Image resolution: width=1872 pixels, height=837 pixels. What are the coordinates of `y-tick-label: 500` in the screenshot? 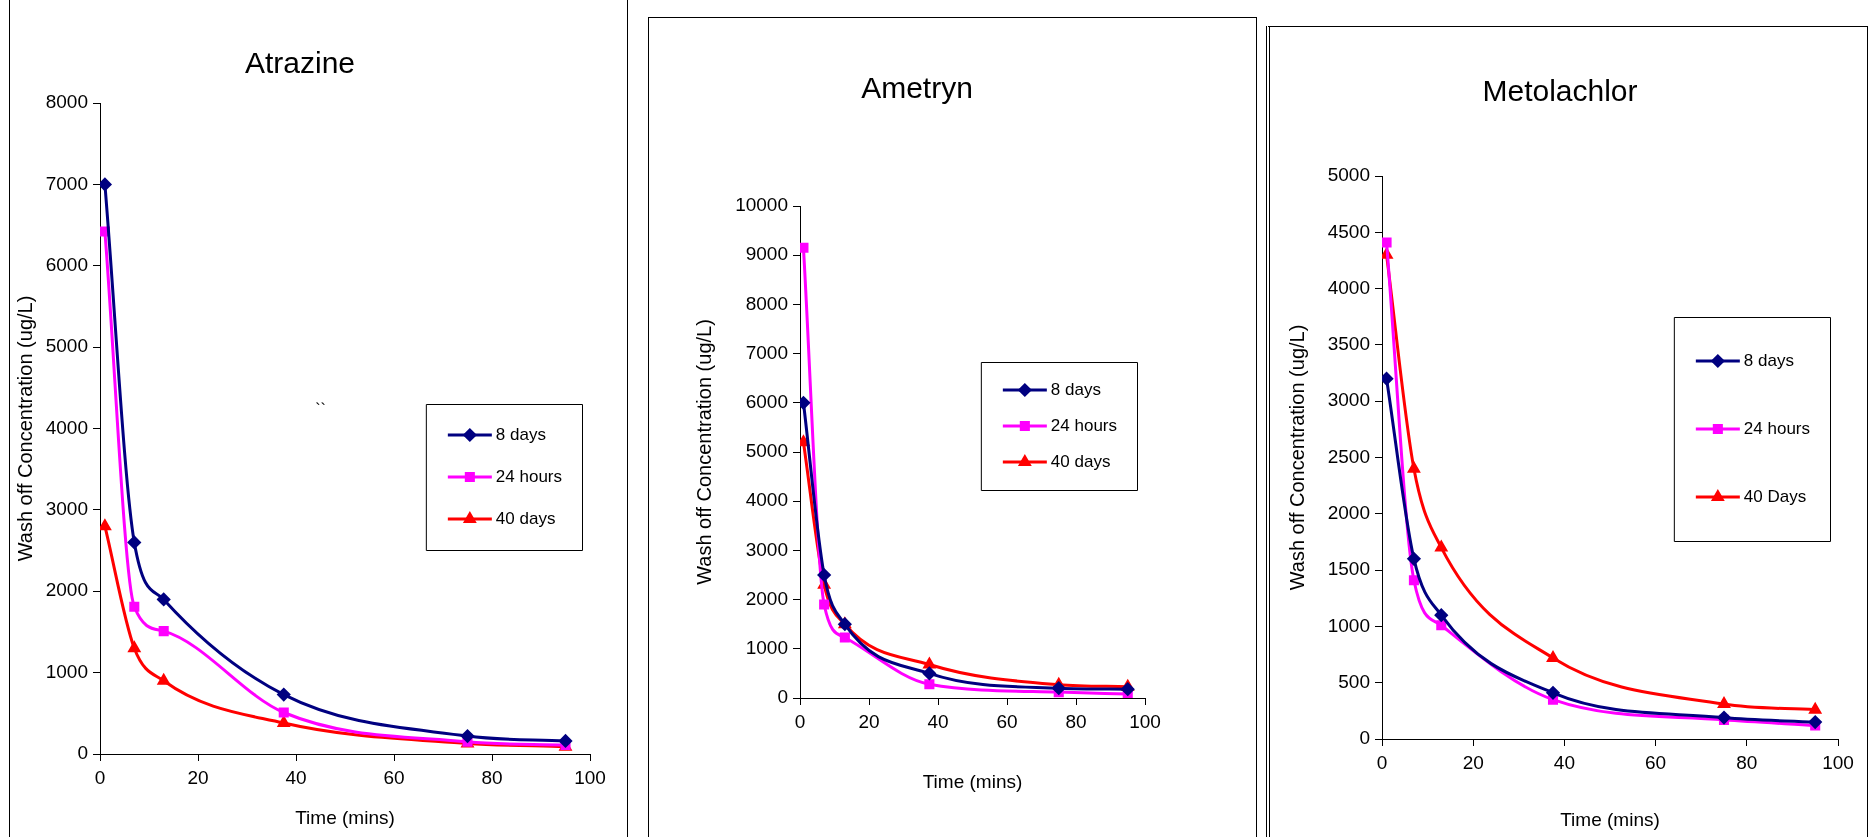 It's located at (1354, 681).